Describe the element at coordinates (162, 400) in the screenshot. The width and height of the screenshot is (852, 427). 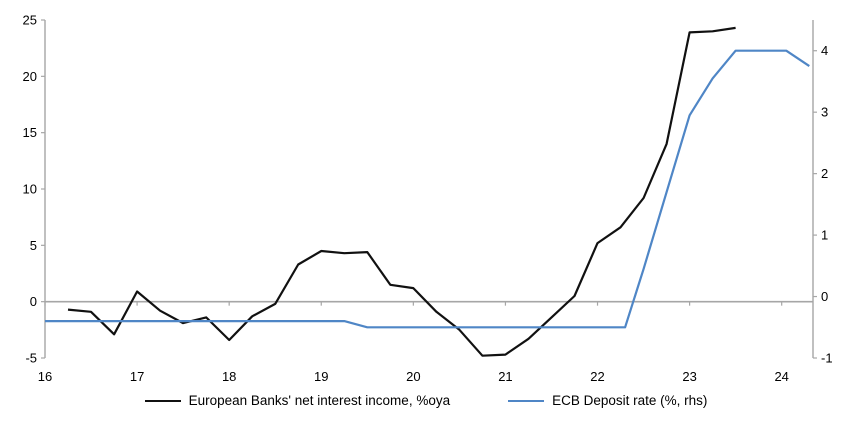
I see `net-interest-income-line-swatch` at that location.